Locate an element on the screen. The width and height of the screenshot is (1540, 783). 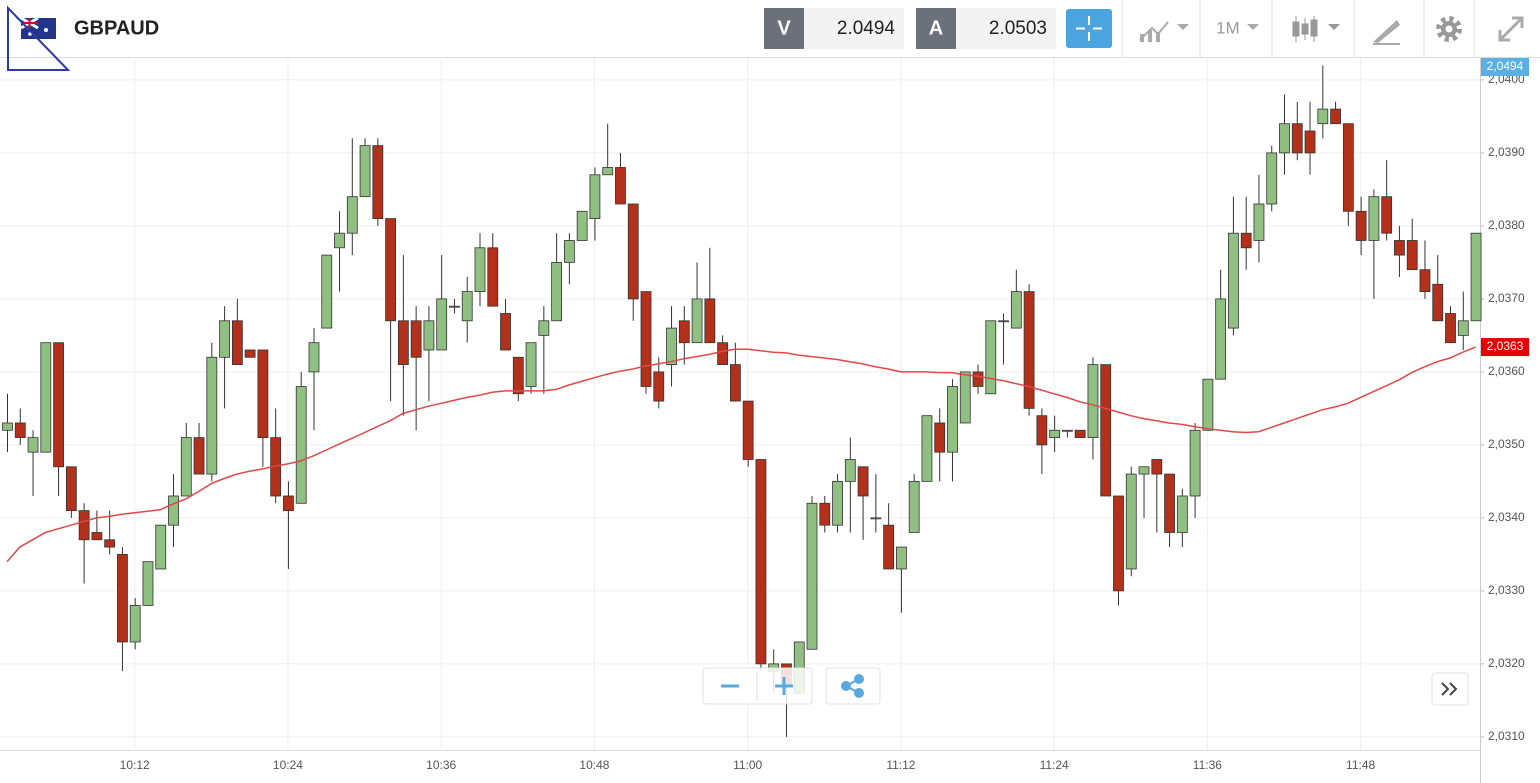
chart-type-button is located at coordinates (1316, 29).